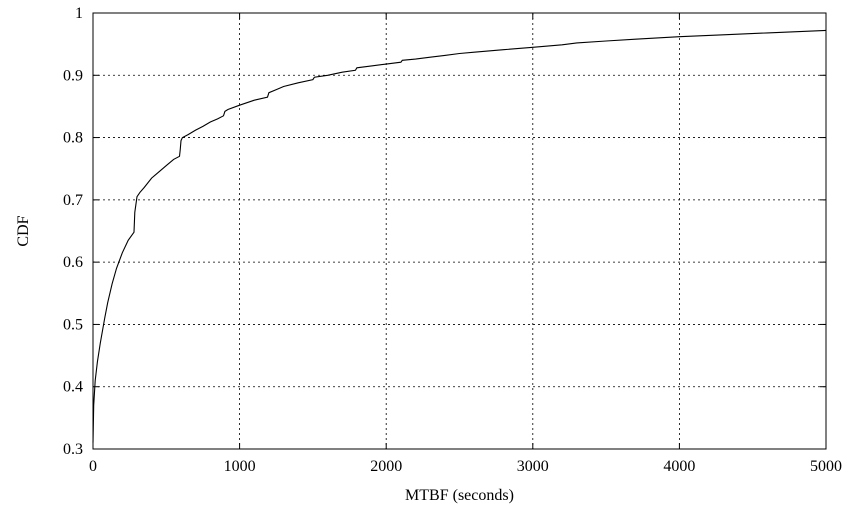 The width and height of the screenshot is (851, 512). Describe the element at coordinates (93, 466) in the screenshot. I see `x-tick-label: 0` at that location.